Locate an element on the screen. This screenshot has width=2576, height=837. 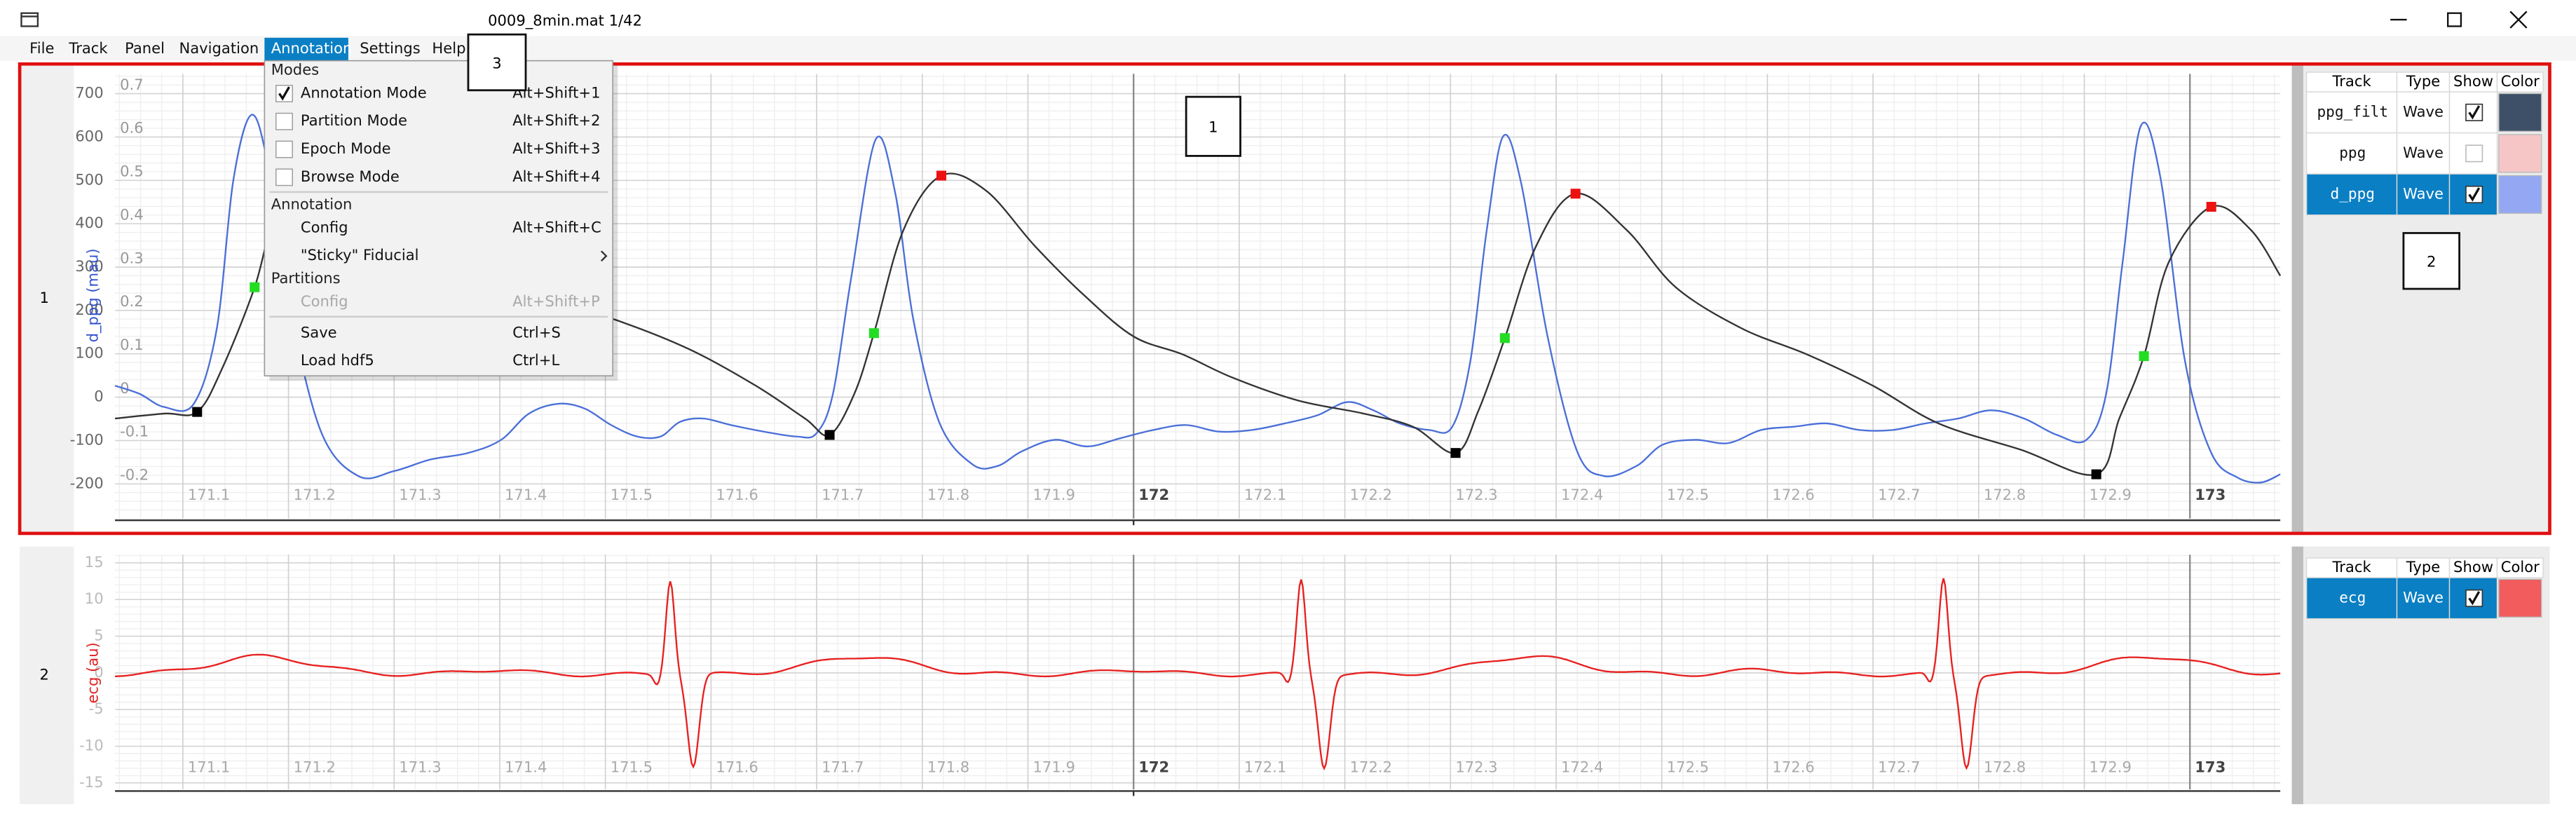
menu-section-title: Annotation is located at coordinates (312, 204).